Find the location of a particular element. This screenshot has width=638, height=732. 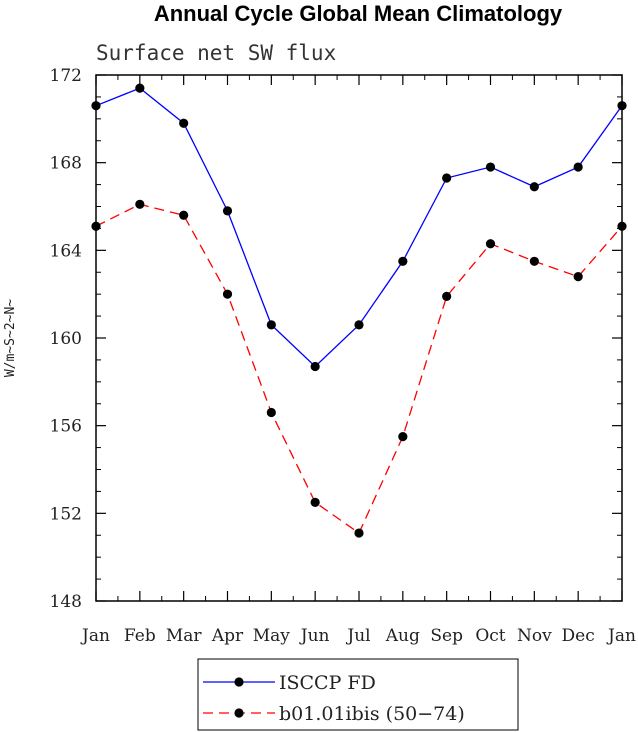

y-tick-label: 156 is located at coordinates (66, 427).